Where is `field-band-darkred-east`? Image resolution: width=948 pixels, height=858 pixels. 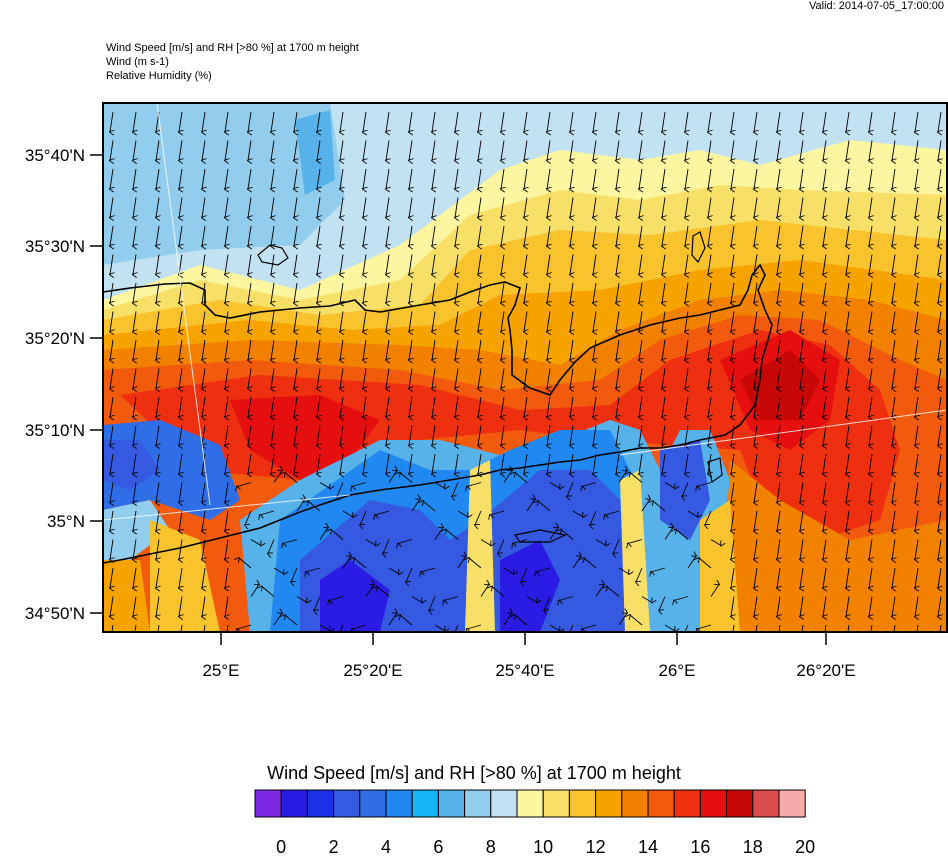
field-band-darkred-east is located at coordinates (780, 385).